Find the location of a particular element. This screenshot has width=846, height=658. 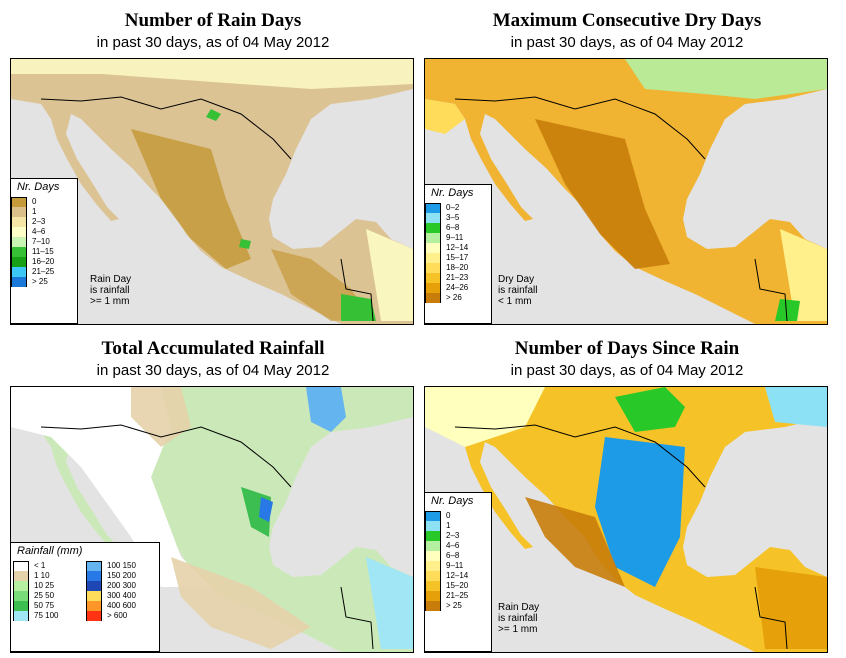

legend-item: 400 600 is located at coordinates (116, 606).